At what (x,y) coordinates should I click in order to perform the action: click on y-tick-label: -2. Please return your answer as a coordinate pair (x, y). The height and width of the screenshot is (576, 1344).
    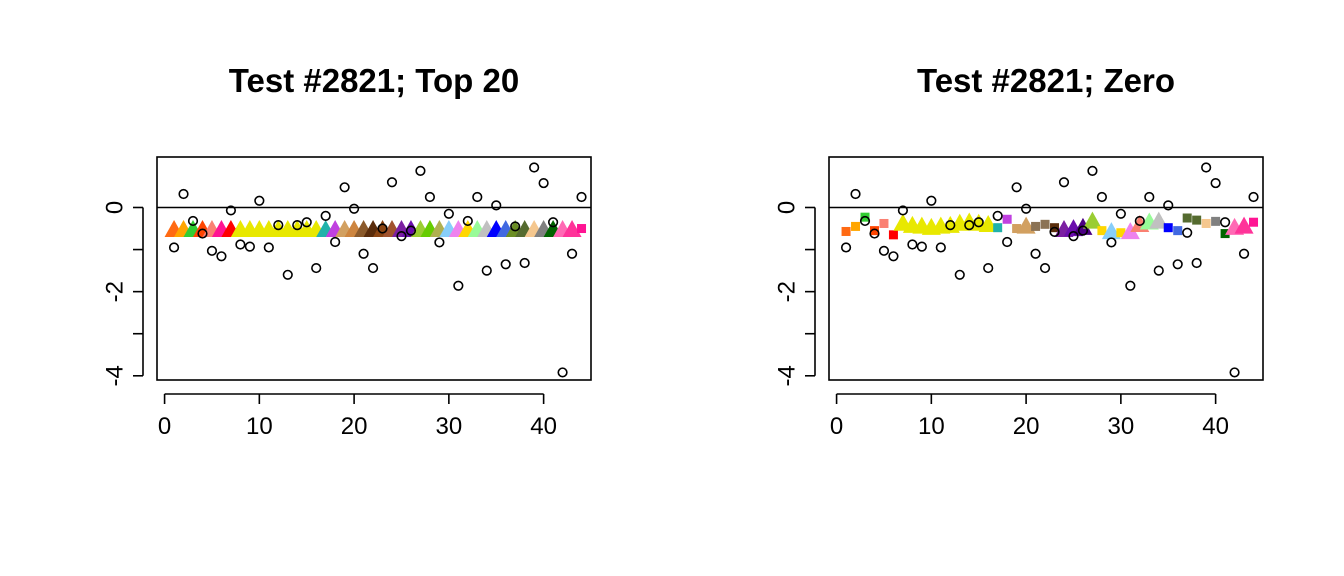
    Looking at the image, I should click on (115, 291).